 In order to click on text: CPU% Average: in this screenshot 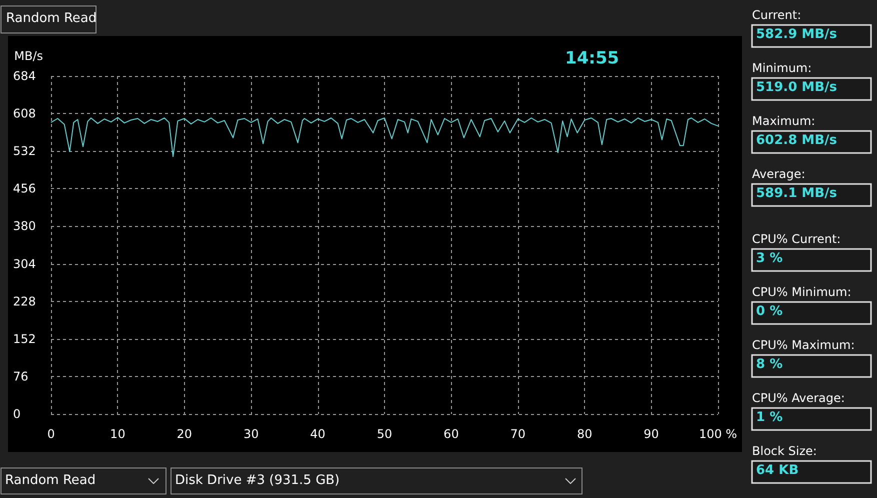, I will do `click(798, 398)`.